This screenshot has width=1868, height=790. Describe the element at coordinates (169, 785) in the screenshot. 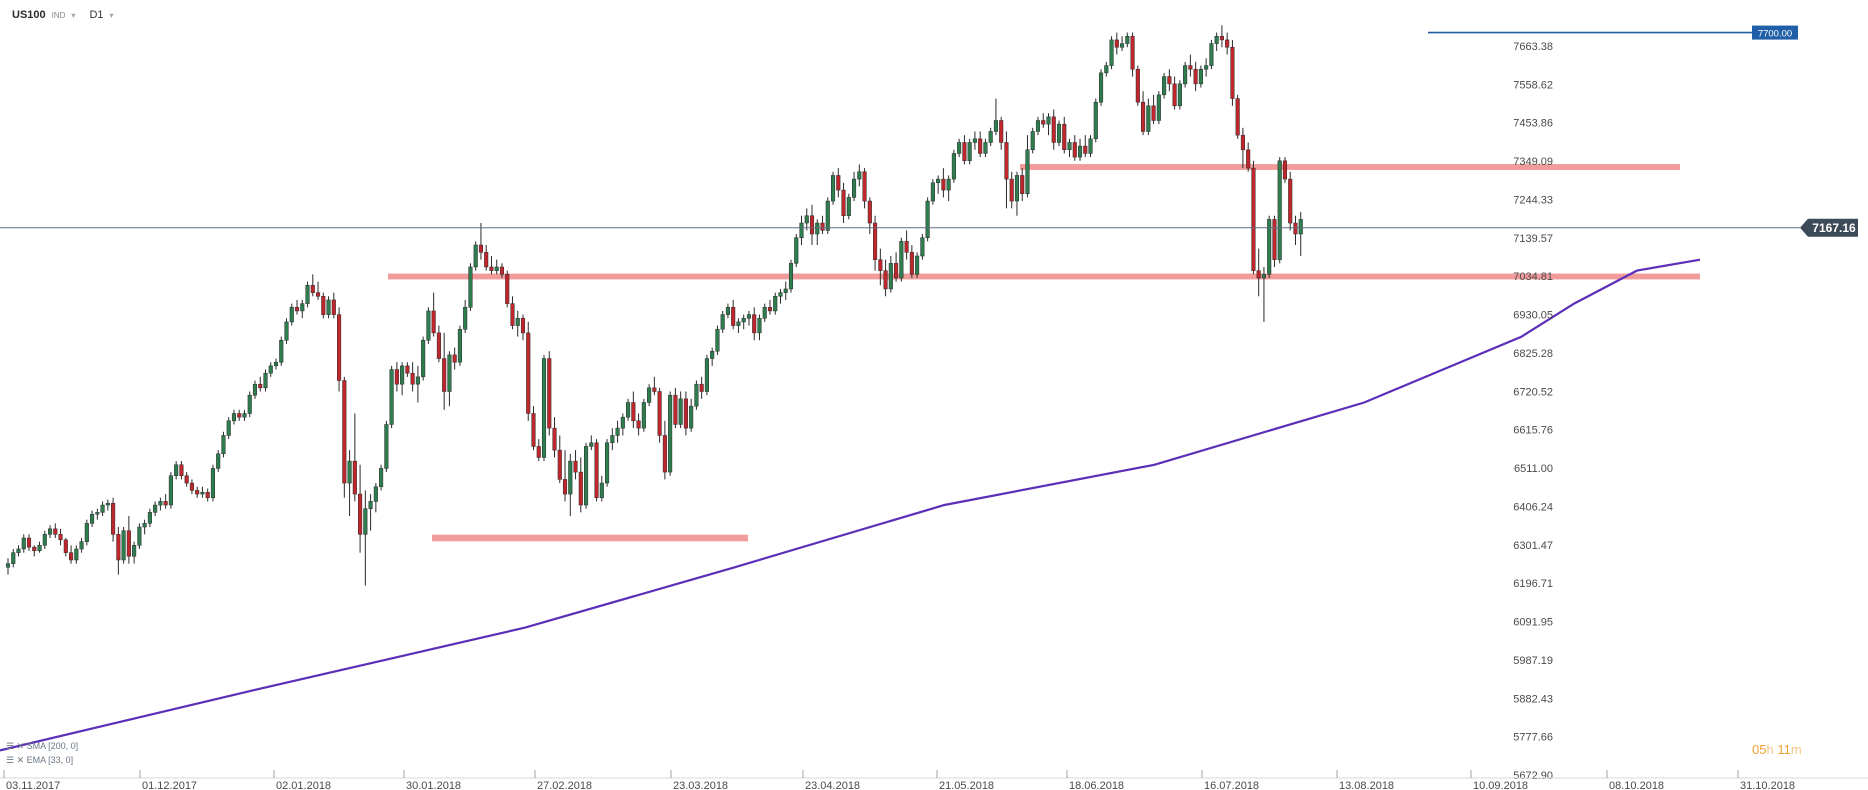

I see `x-tick-label: 01.12.2017` at that location.